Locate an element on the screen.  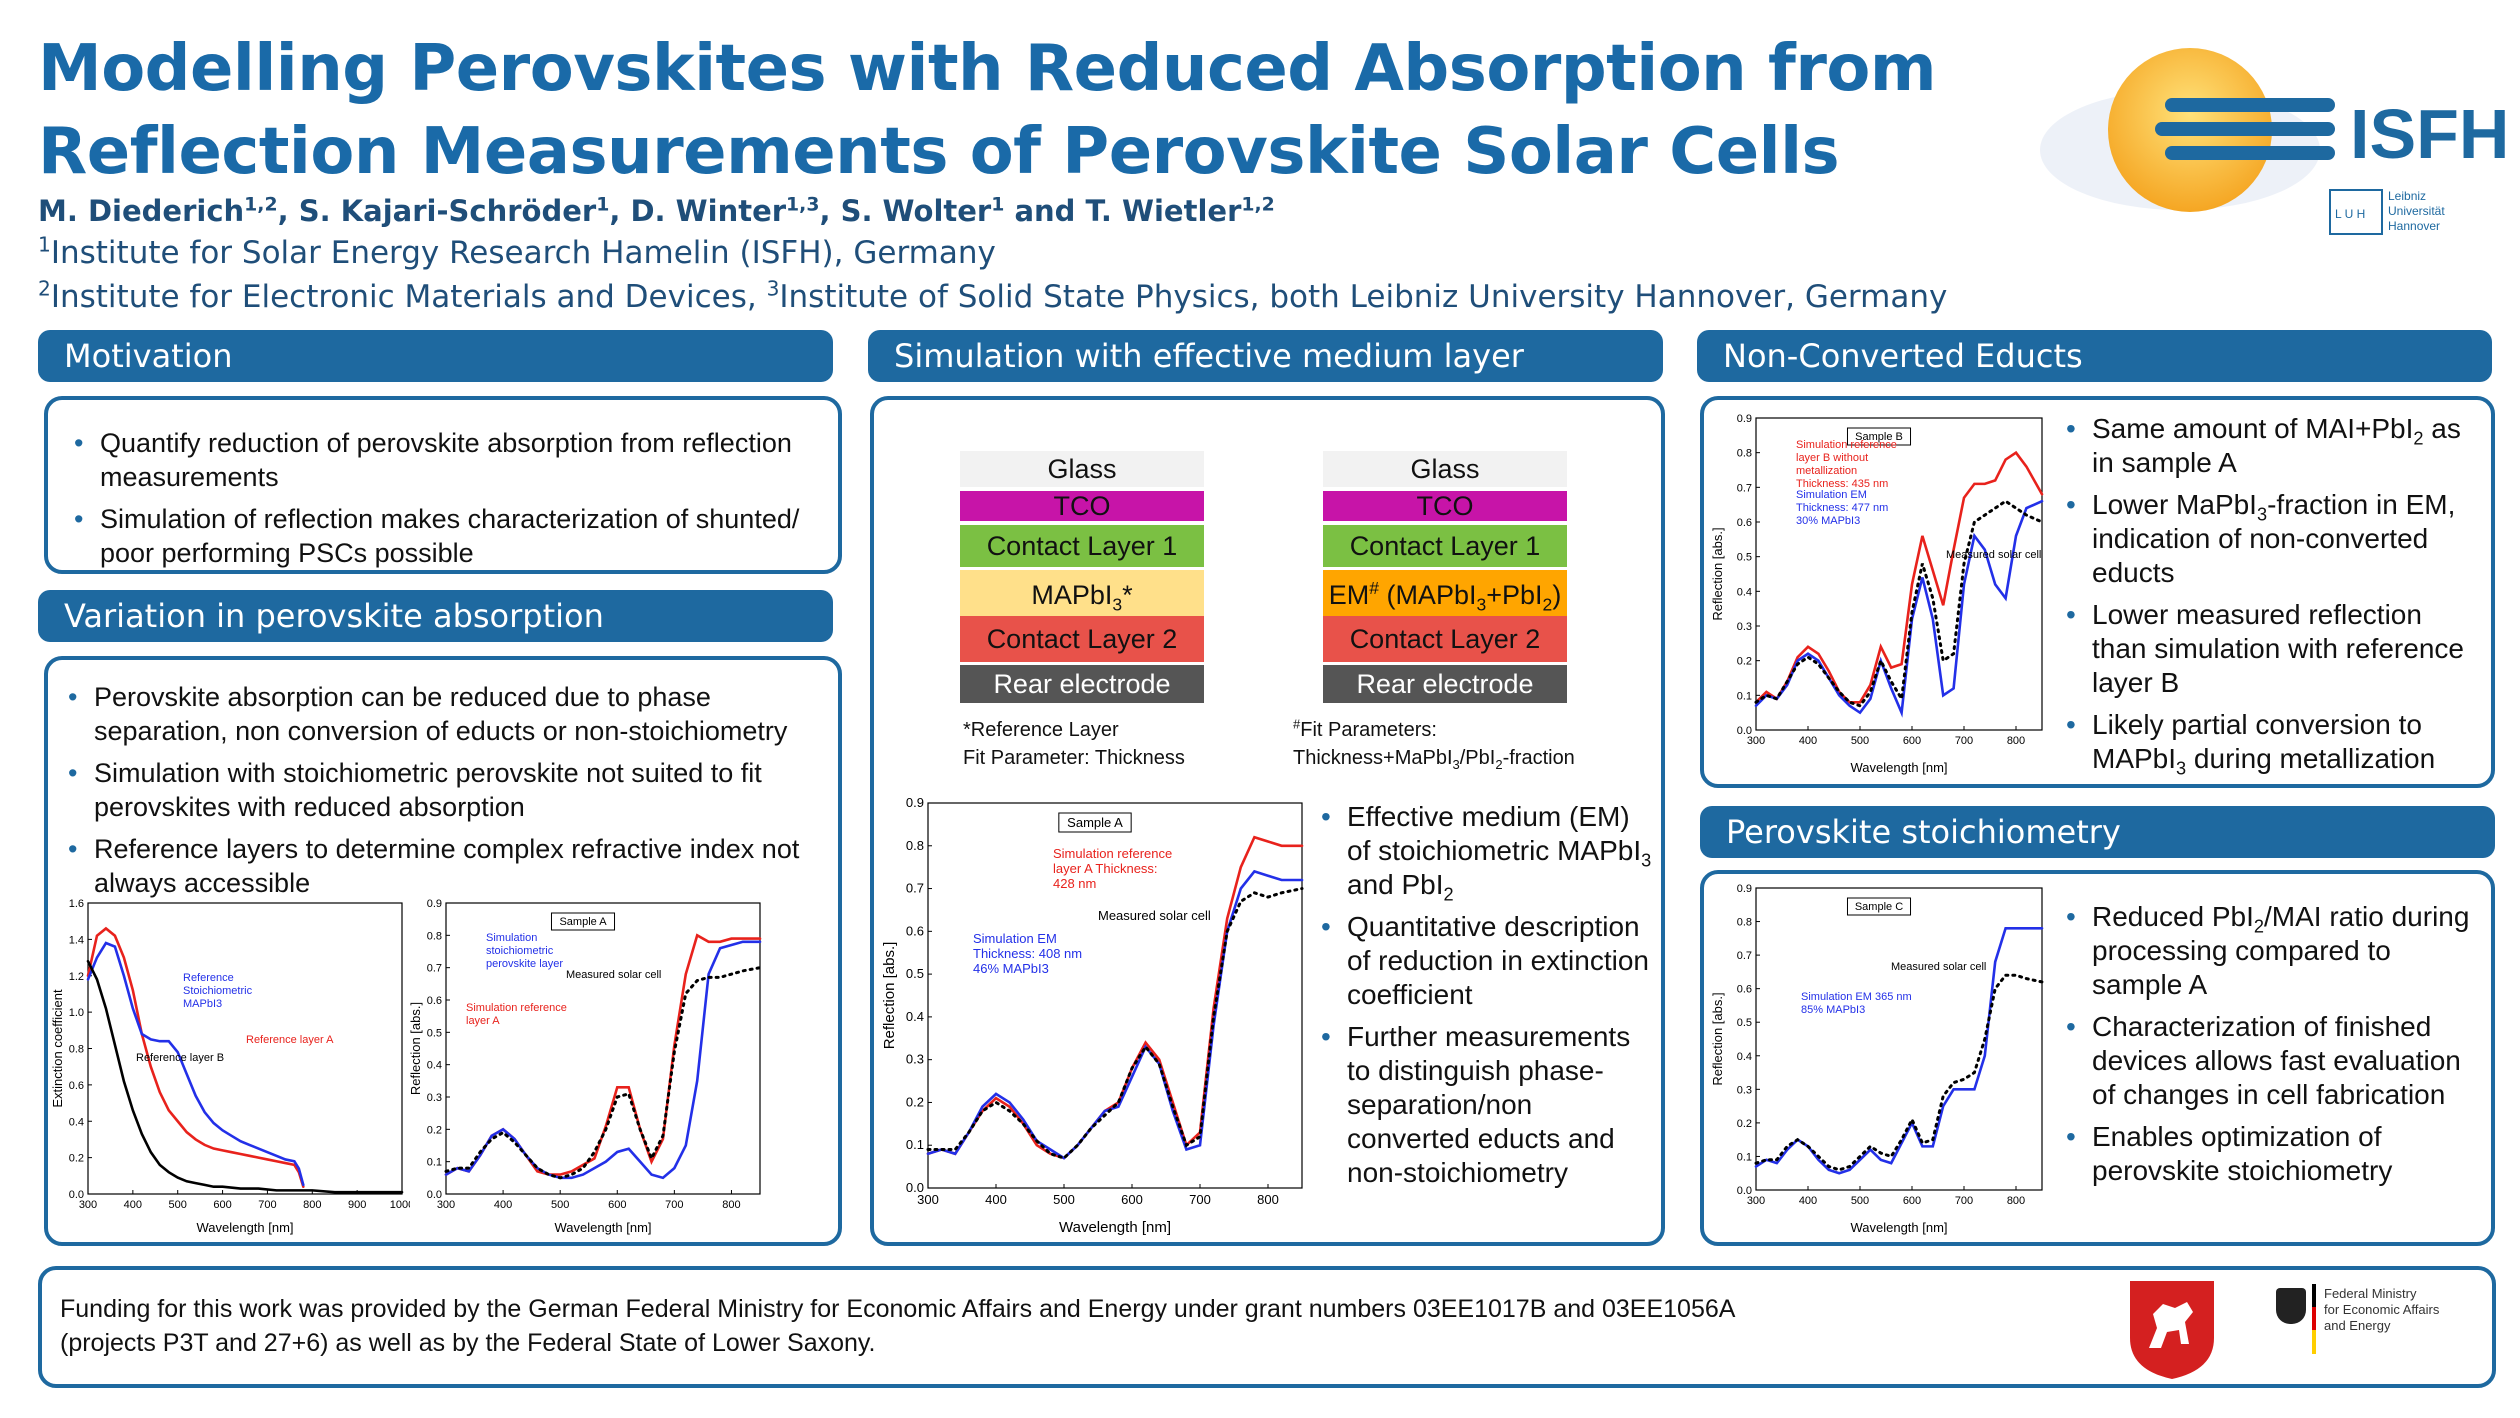
annotation: layer A Thickness: is located at coordinates (1105, 868).